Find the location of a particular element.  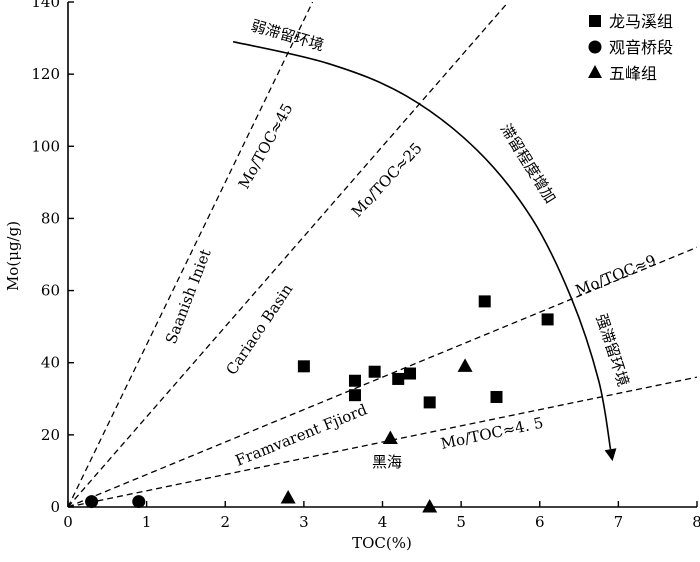

y-tick-label: 40 is located at coordinates (50, 363).